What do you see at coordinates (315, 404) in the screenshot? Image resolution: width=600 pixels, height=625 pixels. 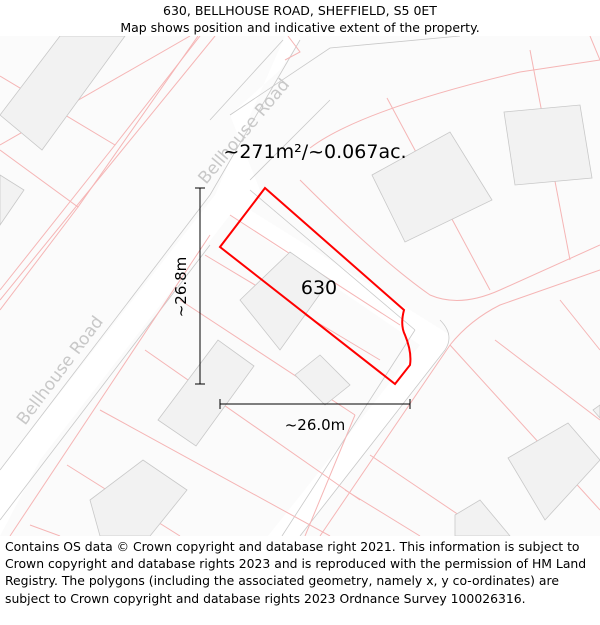 I see `horizontal-dimension` at bounding box center [315, 404].